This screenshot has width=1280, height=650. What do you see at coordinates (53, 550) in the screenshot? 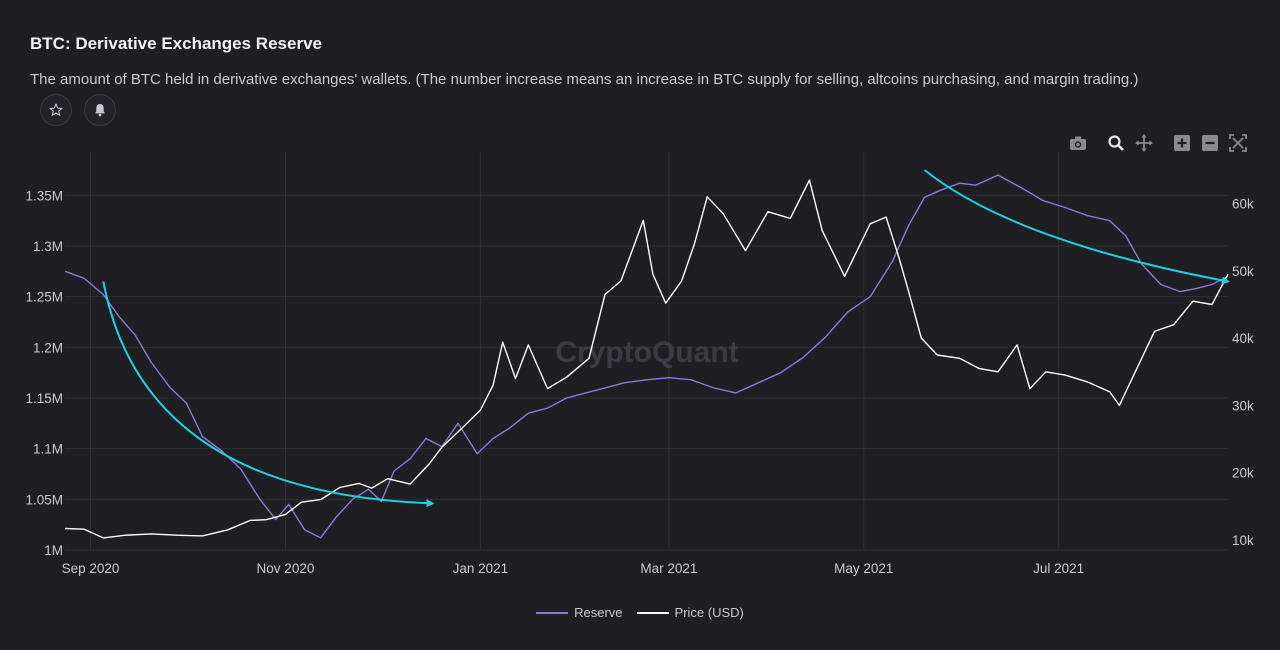
I see `y-left-tick-label: 1M` at bounding box center [53, 550].